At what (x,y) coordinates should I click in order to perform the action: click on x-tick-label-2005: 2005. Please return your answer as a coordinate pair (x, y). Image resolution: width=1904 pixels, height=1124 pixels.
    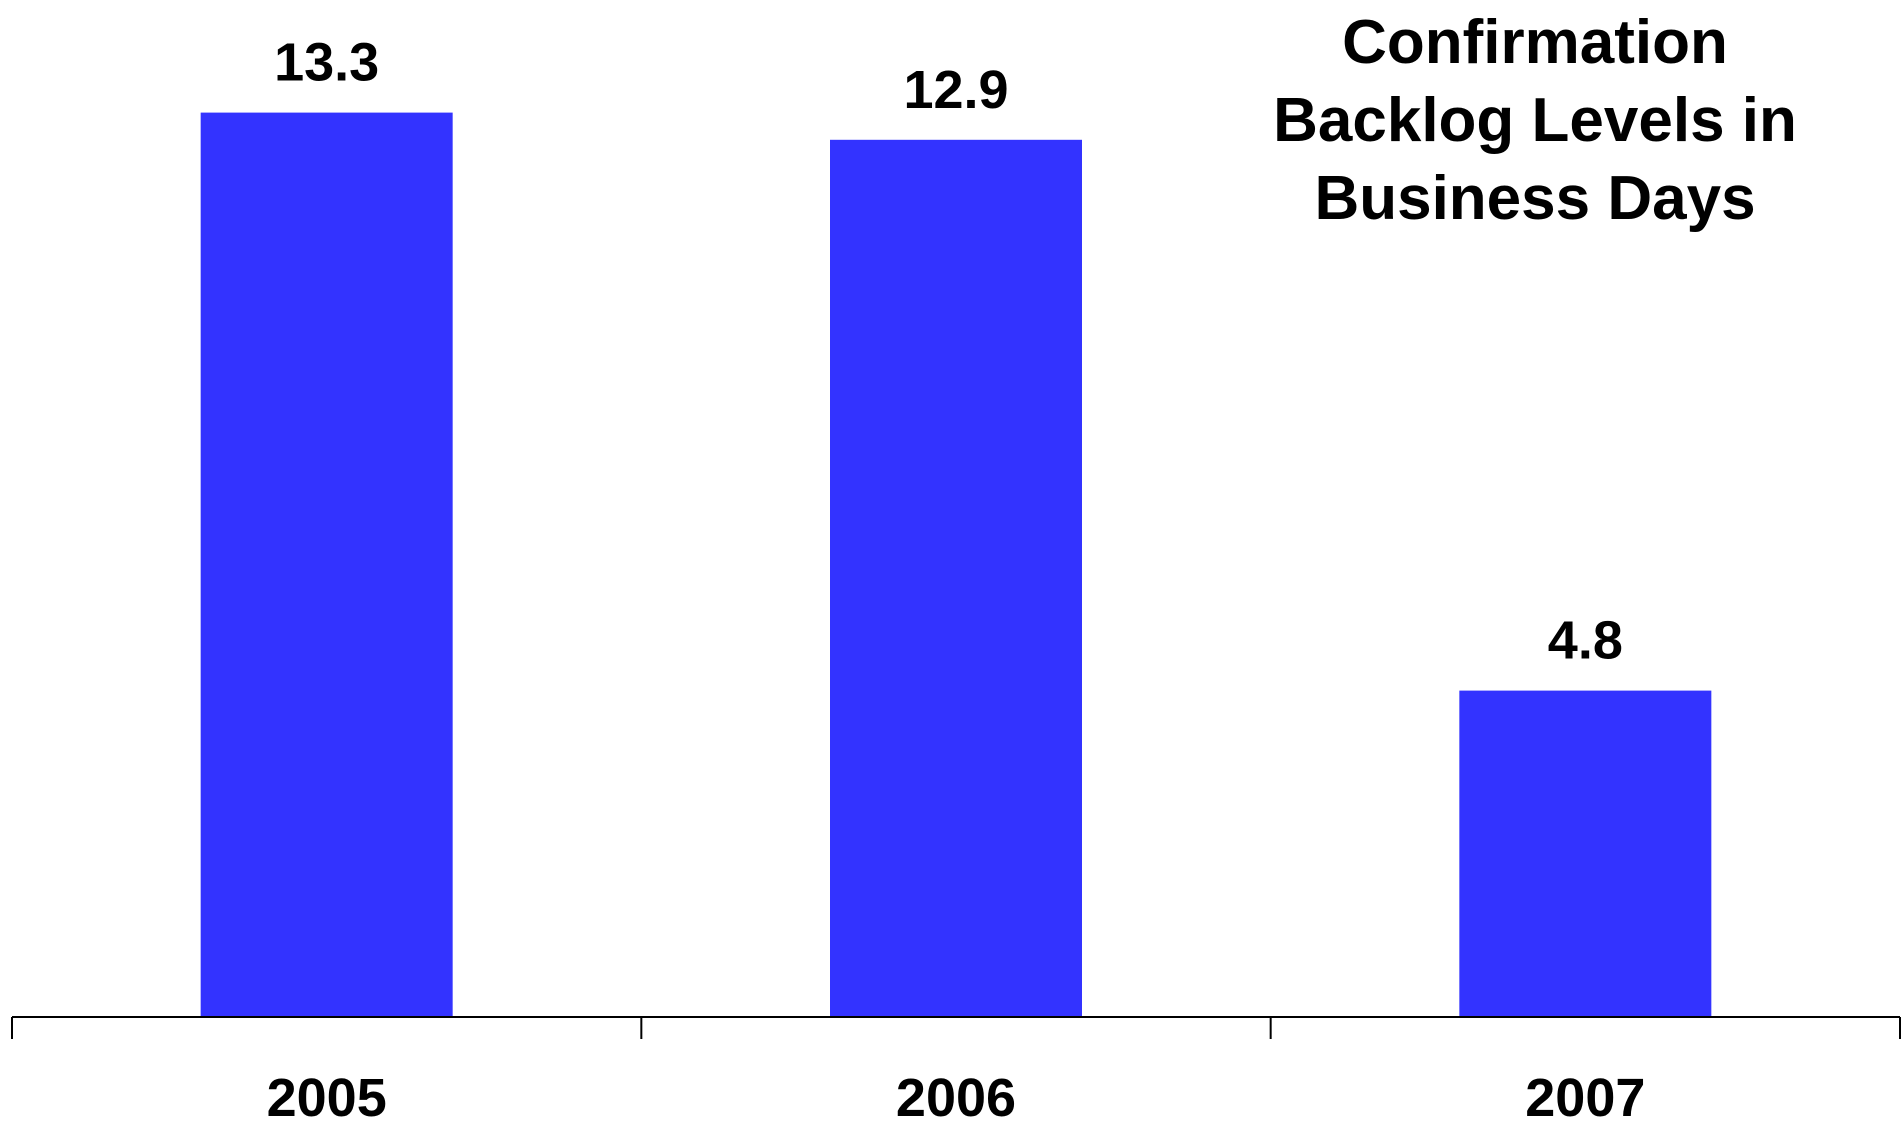
    Looking at the image, I should click on (327, 1093).